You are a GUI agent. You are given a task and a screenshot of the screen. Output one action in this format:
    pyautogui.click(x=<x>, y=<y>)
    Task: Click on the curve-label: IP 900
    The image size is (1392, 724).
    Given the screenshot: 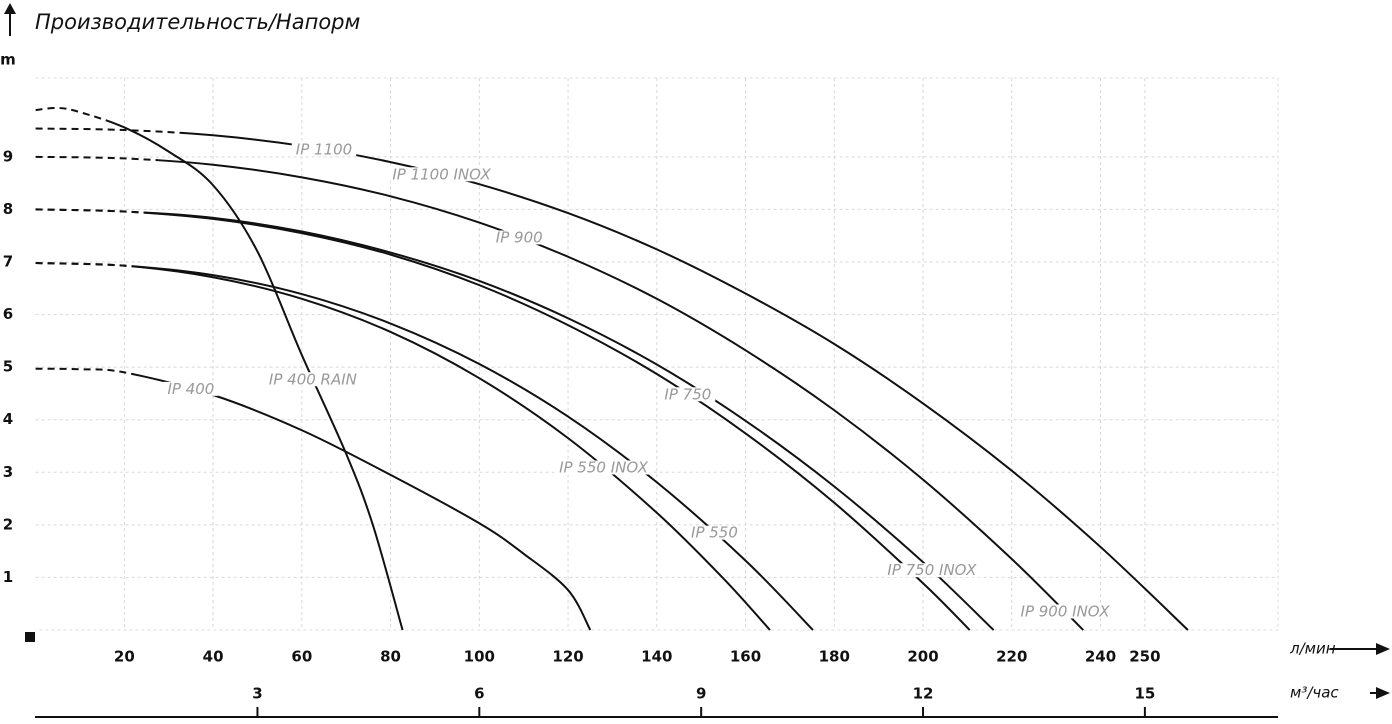 What is the action you would take?
    pyautogui.click(x=519, y=237)
    